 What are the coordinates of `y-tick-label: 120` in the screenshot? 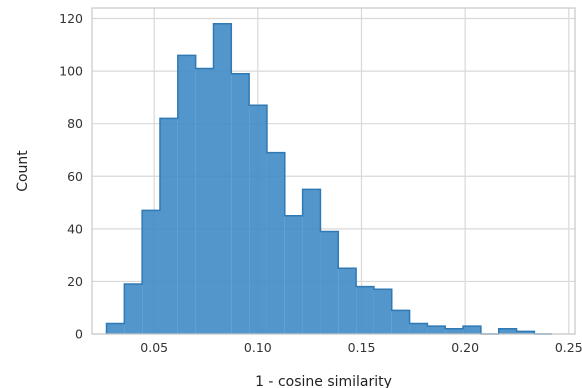 It's located at (71, 18).